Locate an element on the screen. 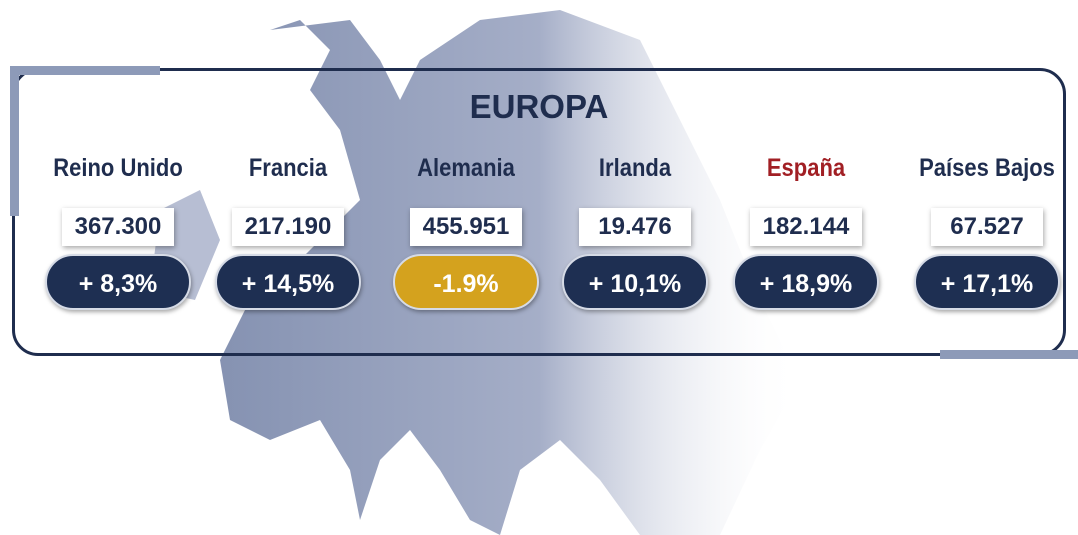  country-column: Países Bajos 67.527 + 17,1% is located at coordinates (987, 230).